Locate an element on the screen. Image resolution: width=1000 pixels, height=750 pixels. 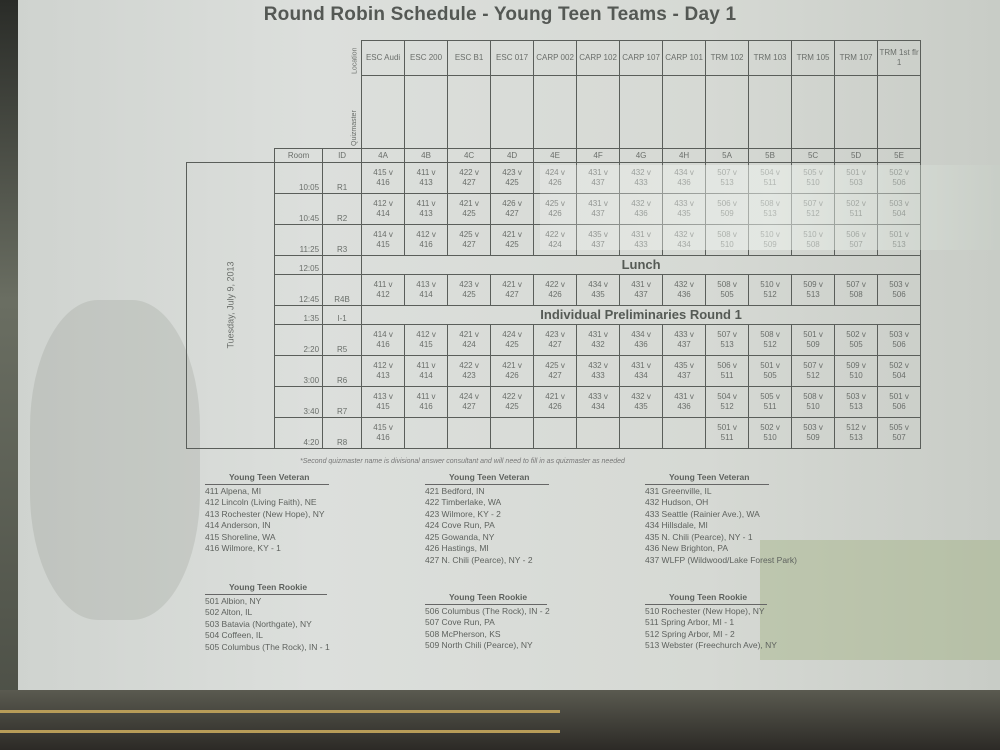
match-cell: 502 v 504 is located at coordinates (899, 371).